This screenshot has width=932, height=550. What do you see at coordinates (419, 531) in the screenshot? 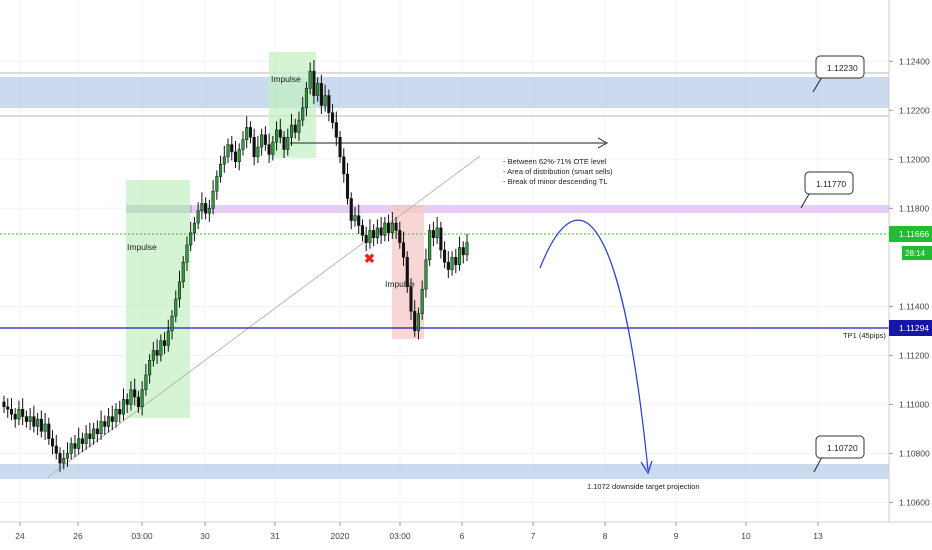
I see `time-axis-ticks: 24 26 03:00 30 31 2020 03:00 6 7 8 9 10 13` at bounding box center [419, 531].